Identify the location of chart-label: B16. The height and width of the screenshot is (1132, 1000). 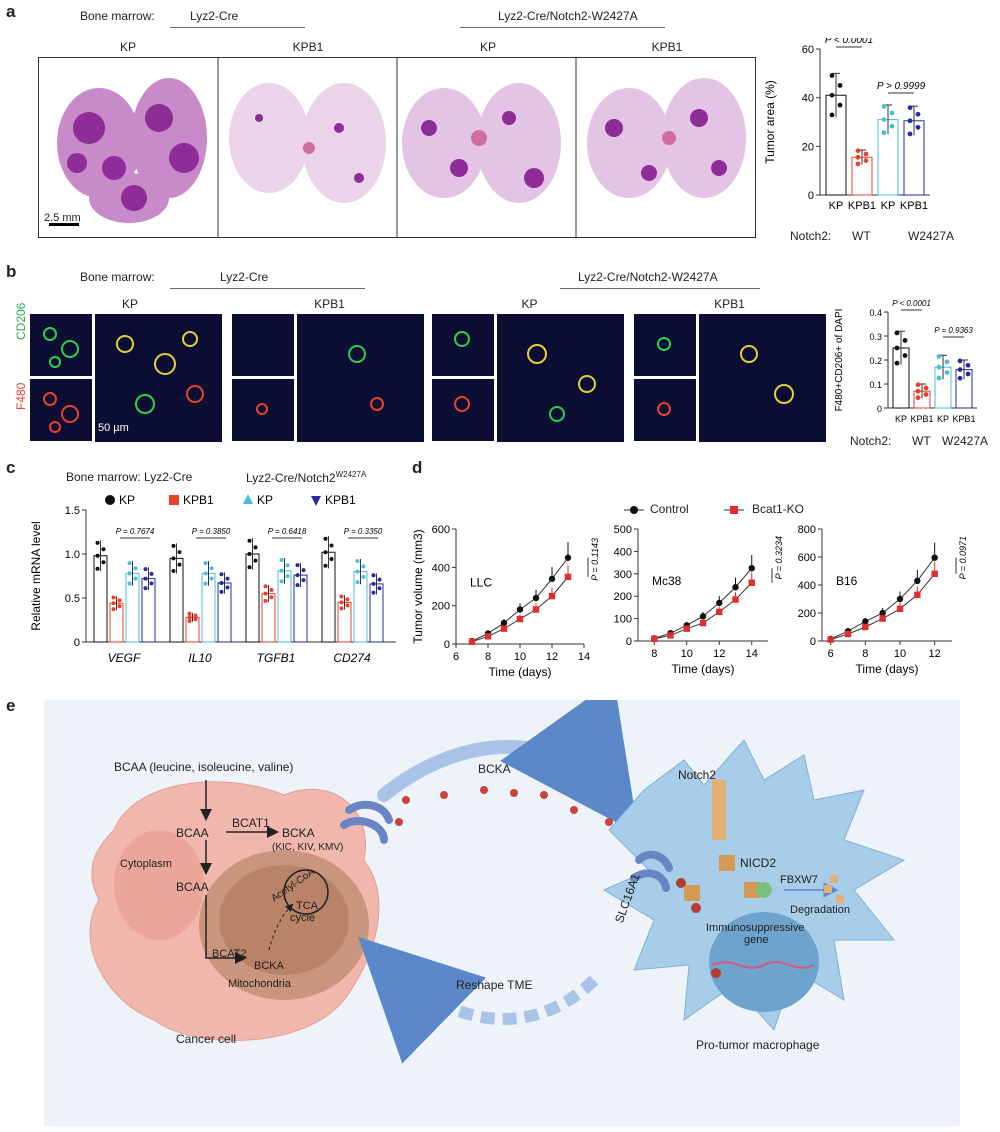
(847, 581).